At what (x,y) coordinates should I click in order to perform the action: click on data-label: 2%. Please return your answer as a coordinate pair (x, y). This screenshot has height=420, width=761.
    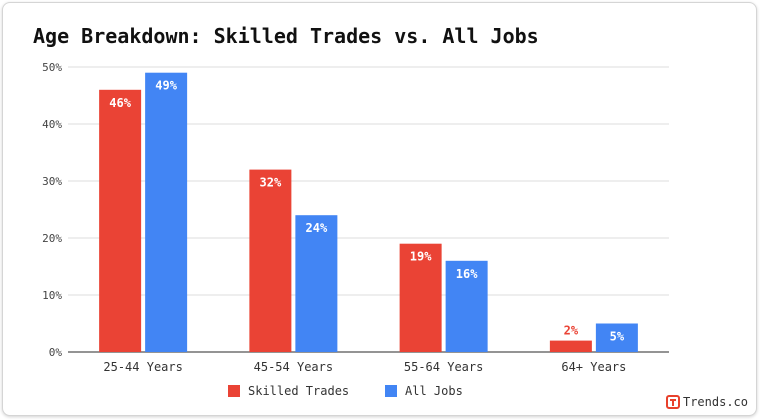
    Looking at the image, I should click on (571, 331).